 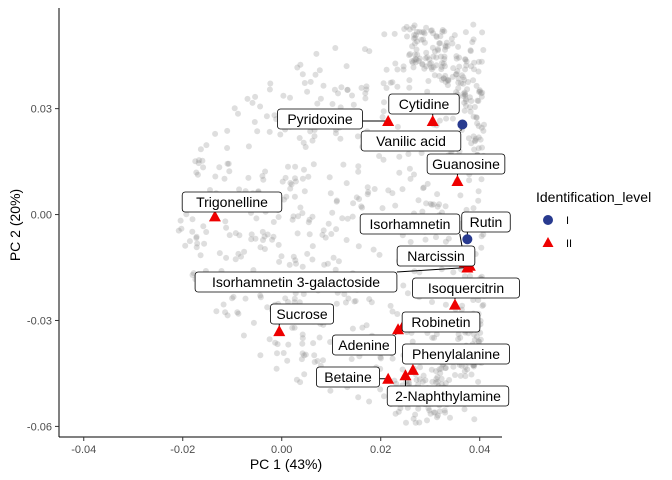 What do you see at coordinates (286, 464) in the screenshot?
I see `x-axis-title: PC 1 (43%)` at bounding box center [286, 464].